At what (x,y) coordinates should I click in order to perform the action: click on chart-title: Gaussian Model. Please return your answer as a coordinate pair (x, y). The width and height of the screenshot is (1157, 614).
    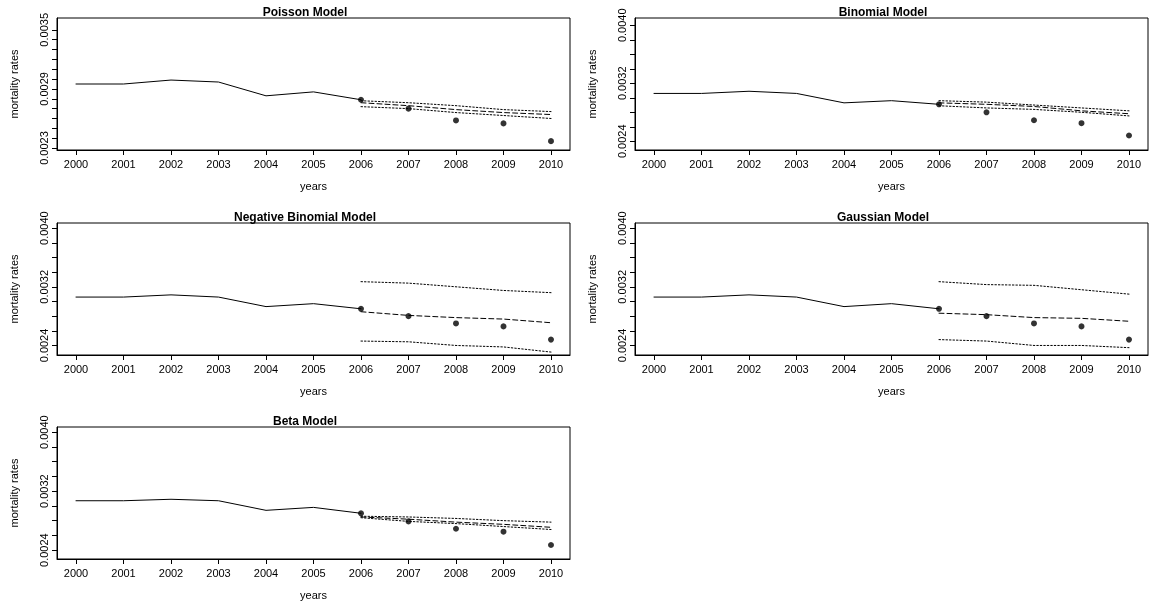
    Looking at the image, I should click on (883, 217).